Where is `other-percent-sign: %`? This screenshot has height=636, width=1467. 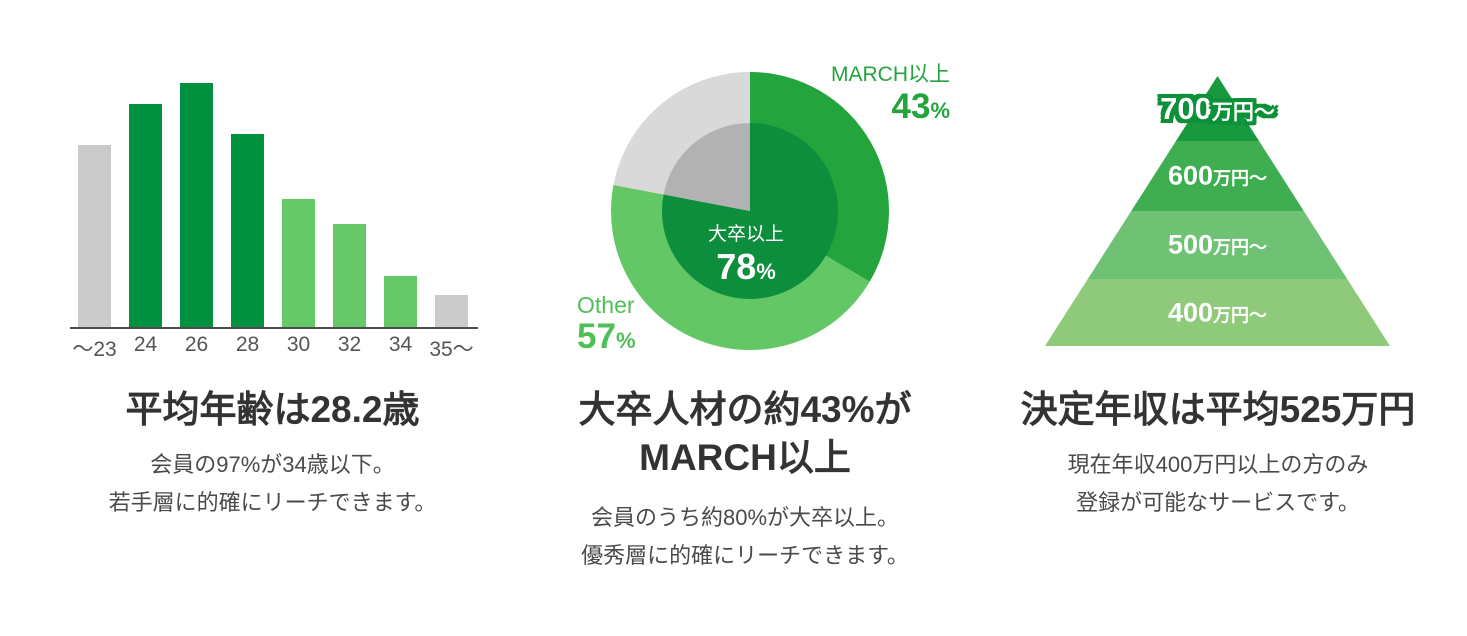 other-percent-sign: % is located at coordinates (625, 340).